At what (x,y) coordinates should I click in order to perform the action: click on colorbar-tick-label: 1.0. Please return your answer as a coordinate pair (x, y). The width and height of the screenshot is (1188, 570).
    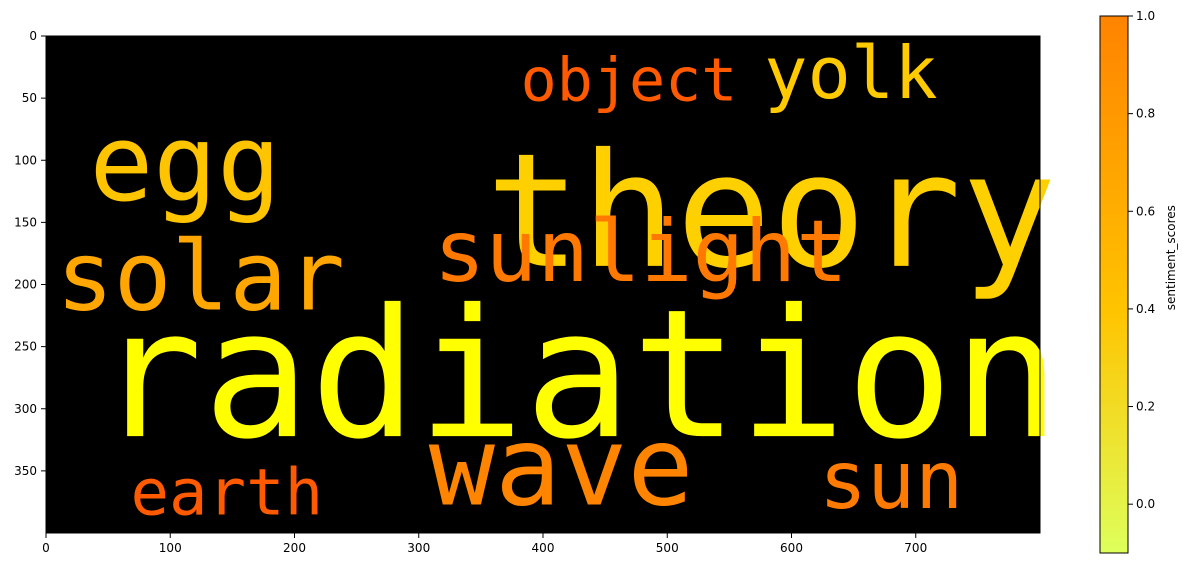
    Looking at the image, I should click on (1145, 16).